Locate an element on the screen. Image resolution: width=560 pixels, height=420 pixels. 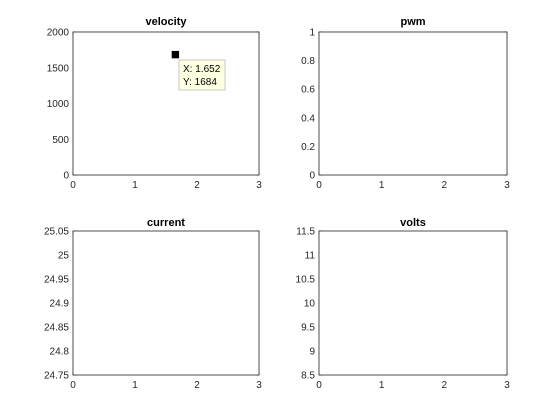
volts-title: volts is located at coordinates (413, 223).